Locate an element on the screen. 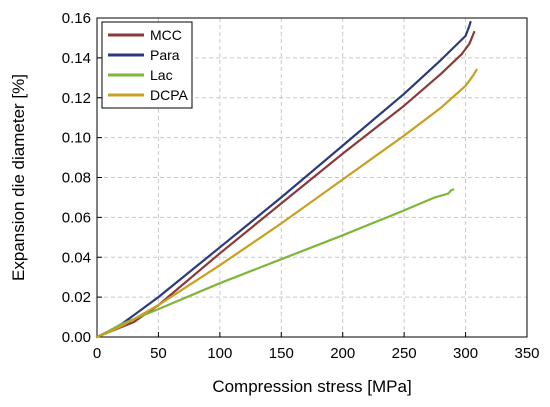 The width and height of the screenshot is (550, 407). y-tick-label: 0.06 is located at coordinates (76, 217).